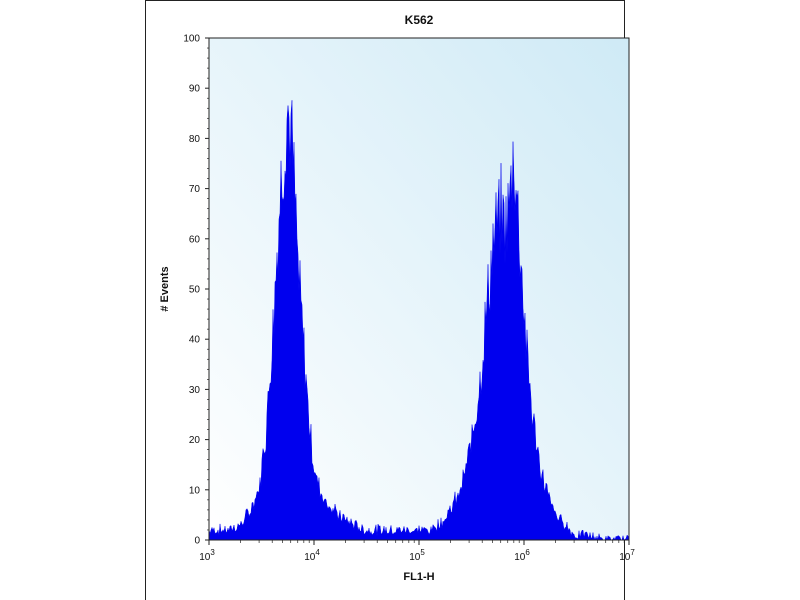 The height and width of the screenshot is (600, 800). Describe the element at coordinates (419, 20) in the screenshot. I see `chart-title: K562` at that location.